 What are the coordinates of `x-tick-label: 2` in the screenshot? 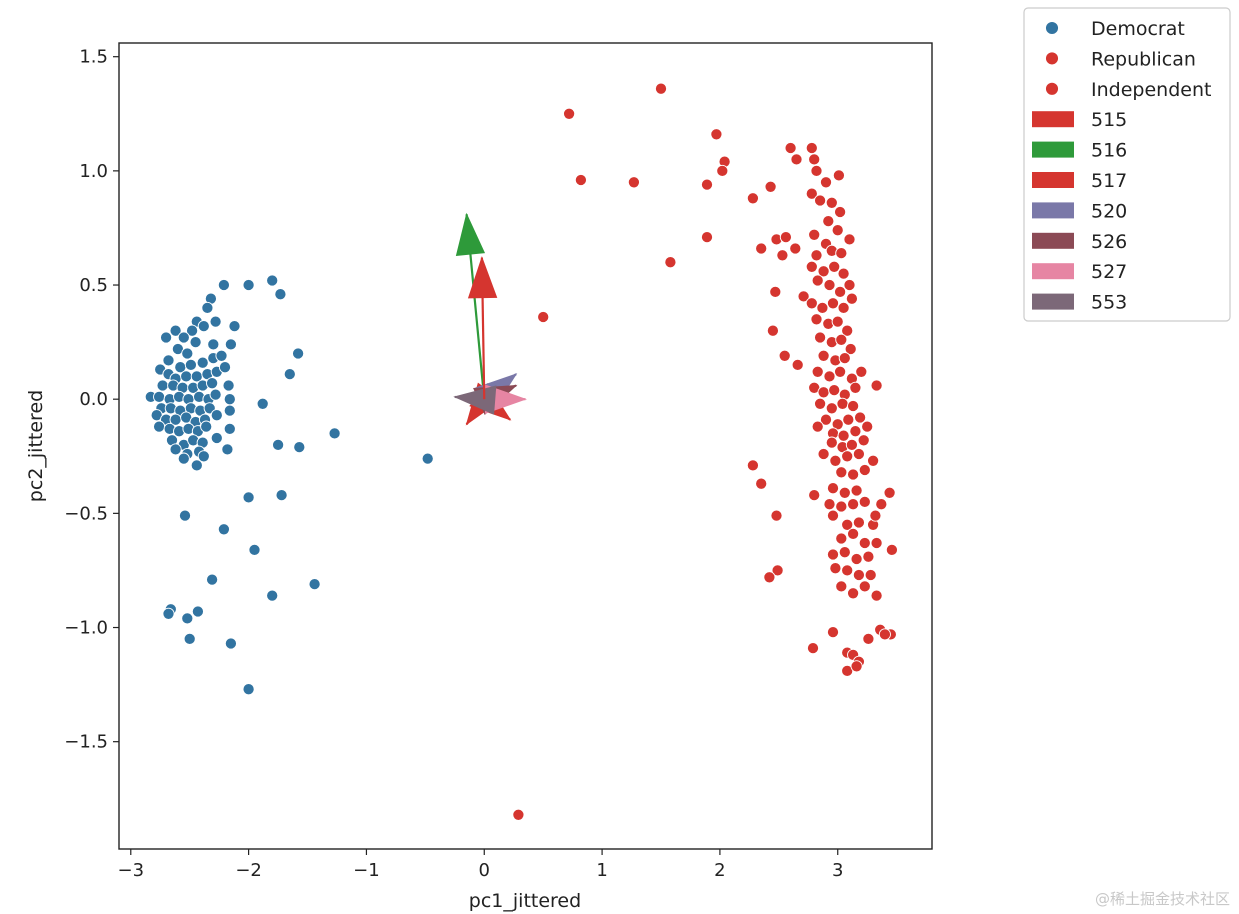 It's located at (719, 870).